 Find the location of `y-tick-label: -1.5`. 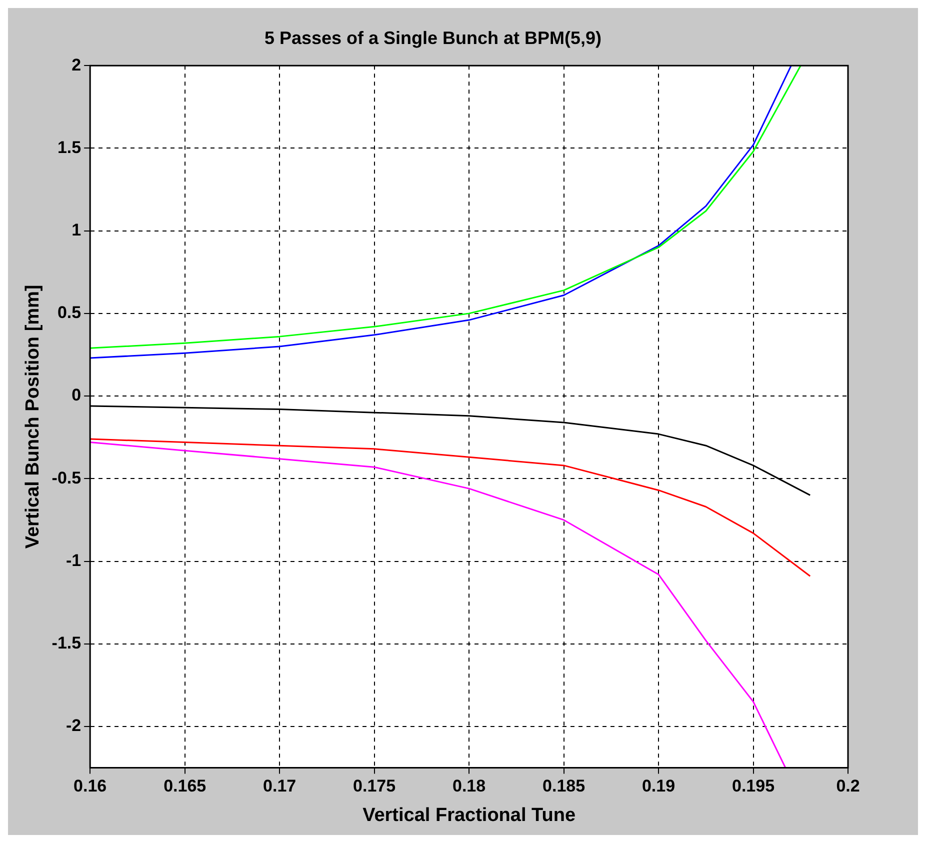

y-tick-label: -1.5 is located at coordinates (67, 643).